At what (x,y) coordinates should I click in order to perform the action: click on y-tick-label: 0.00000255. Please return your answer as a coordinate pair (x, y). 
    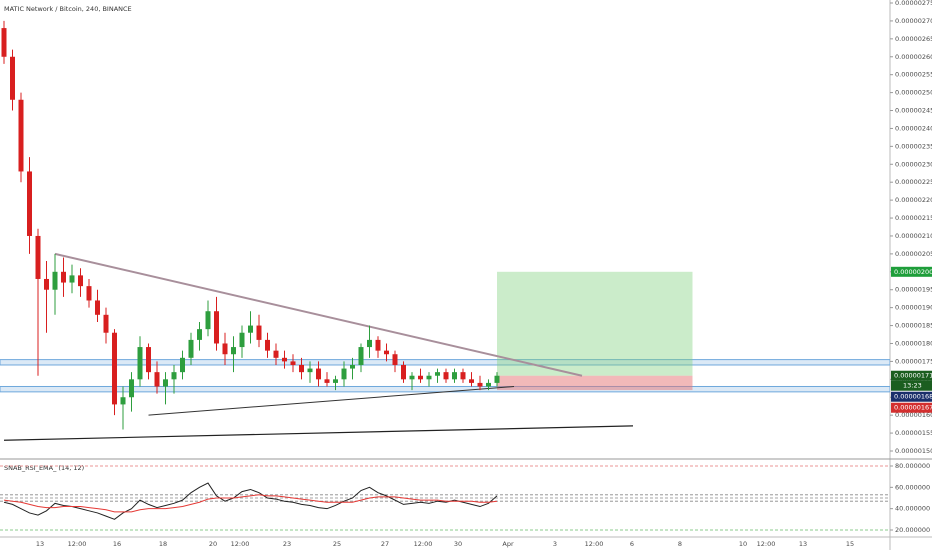
    Looking at the image, I should click on (913, 75).